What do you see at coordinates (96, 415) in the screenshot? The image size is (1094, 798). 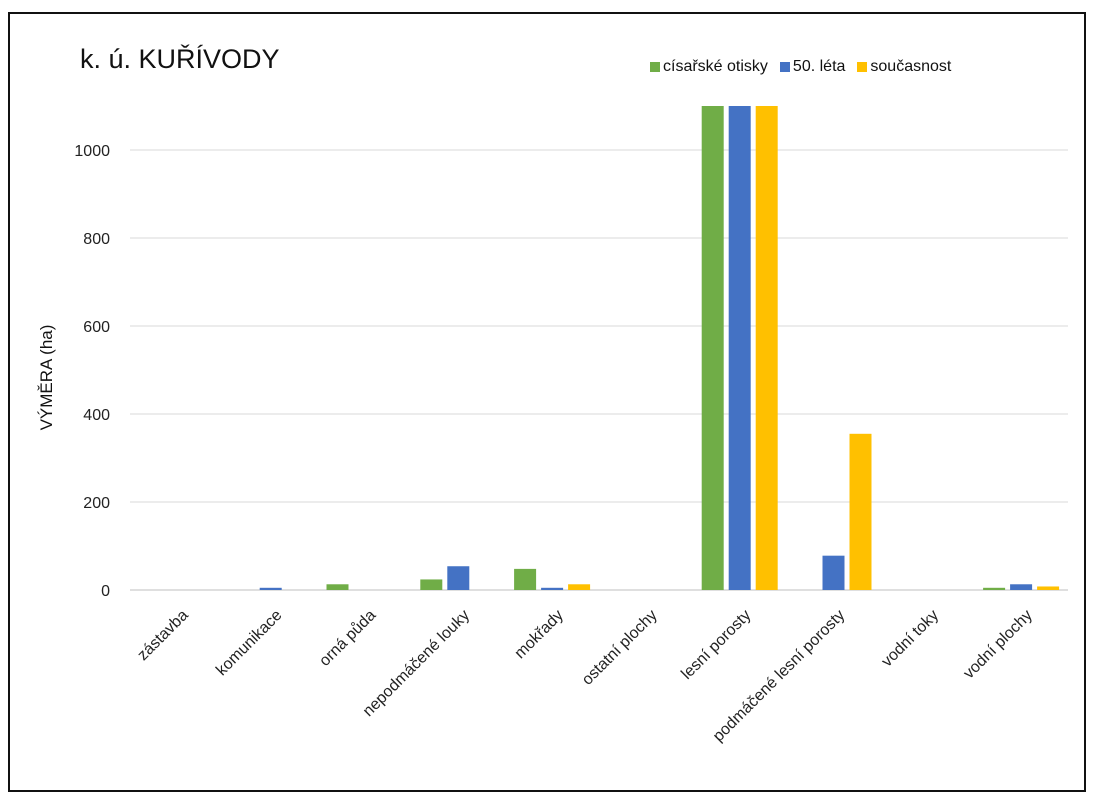 I see `y-tick-label: 400` at bounding box center [96, 415].